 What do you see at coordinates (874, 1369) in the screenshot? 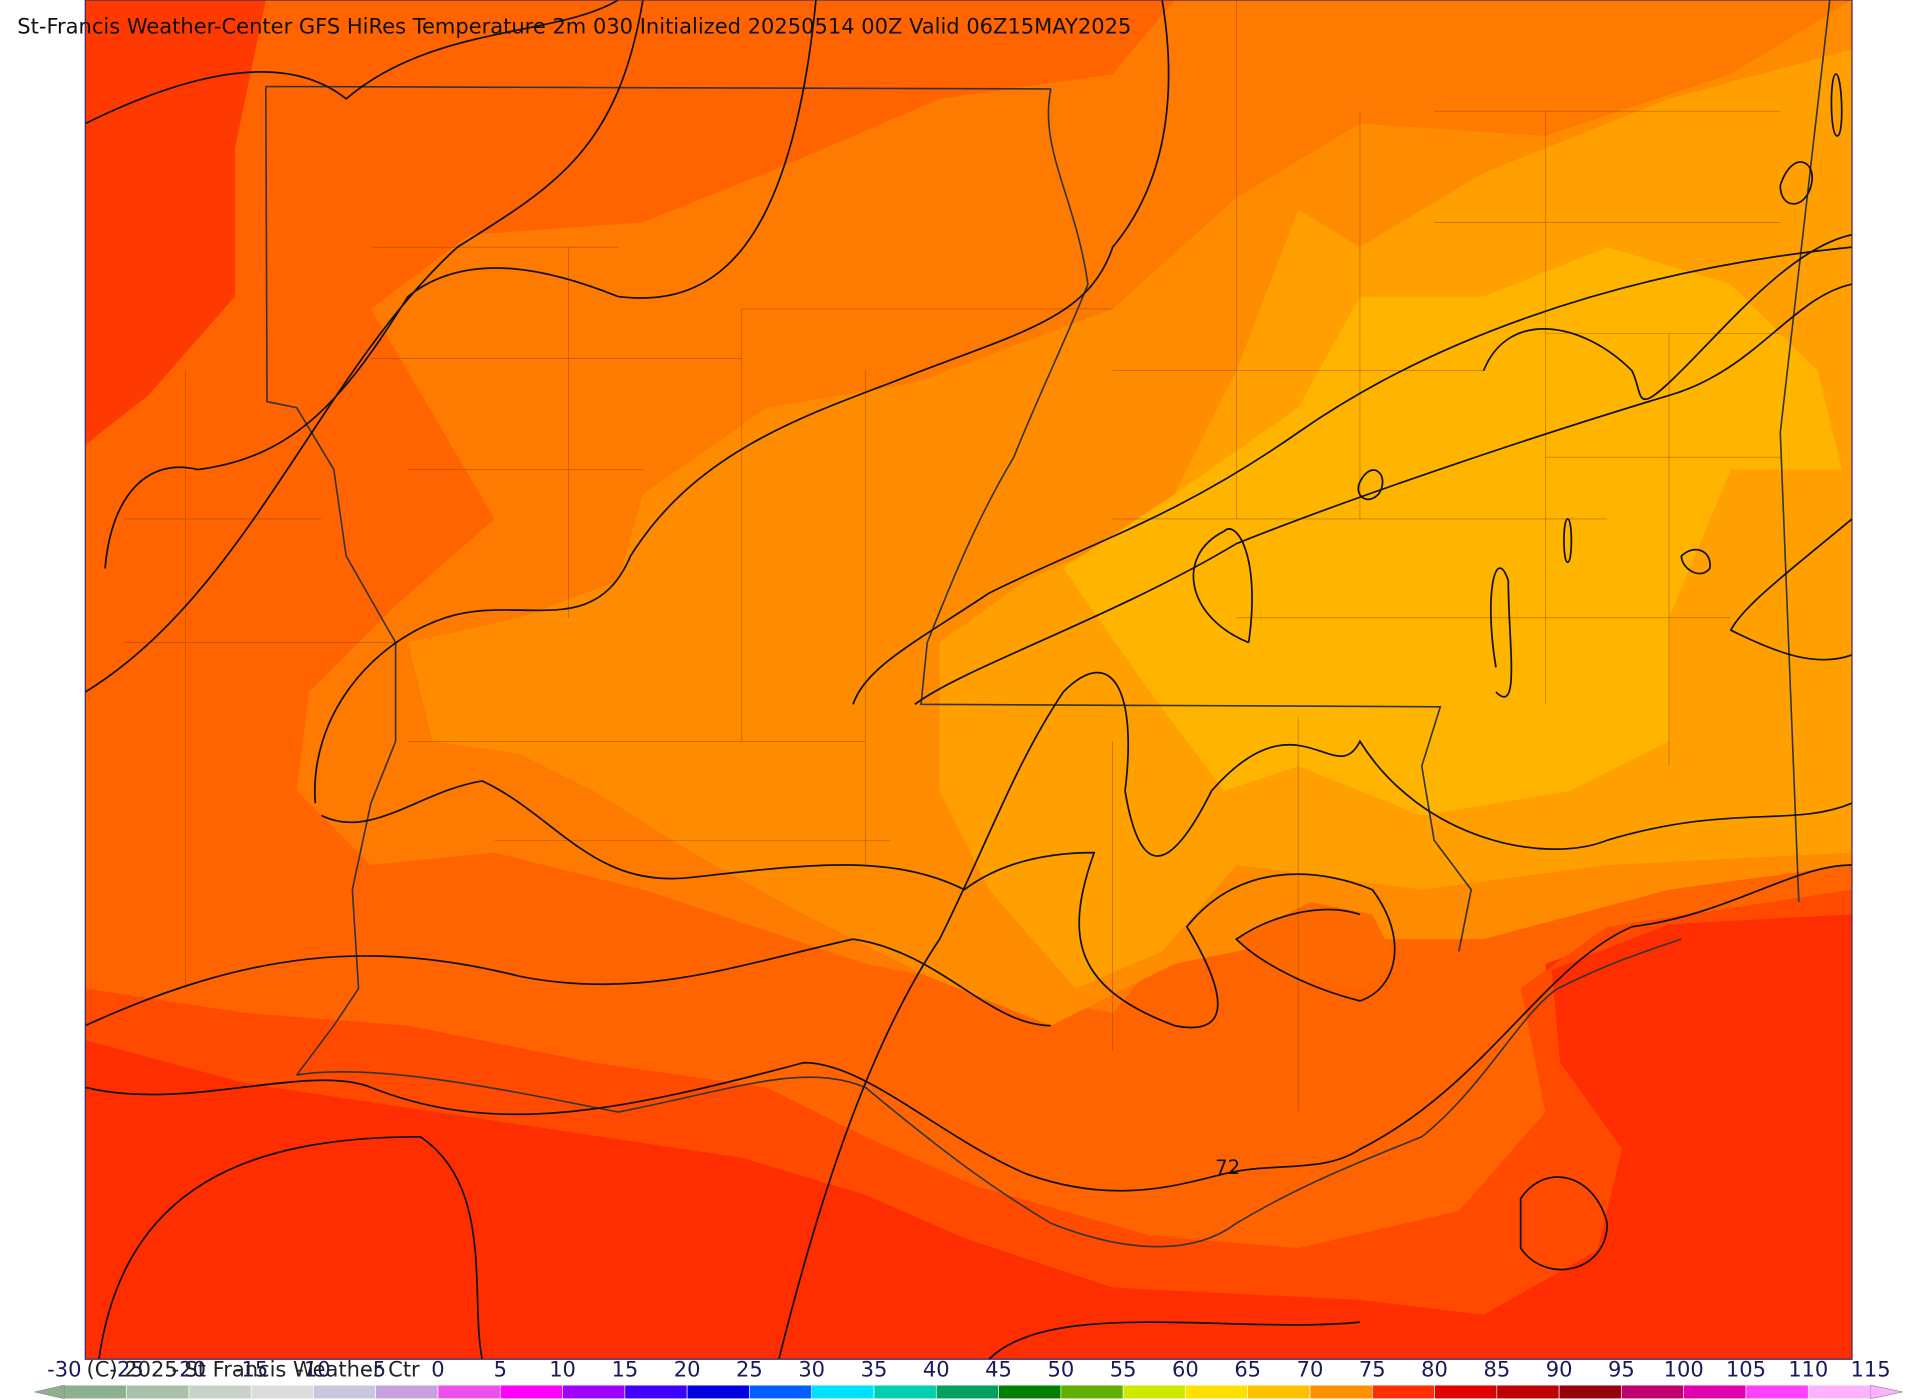
I see `colorbar-tick-label: 35` at bounding box center [874, 1369].